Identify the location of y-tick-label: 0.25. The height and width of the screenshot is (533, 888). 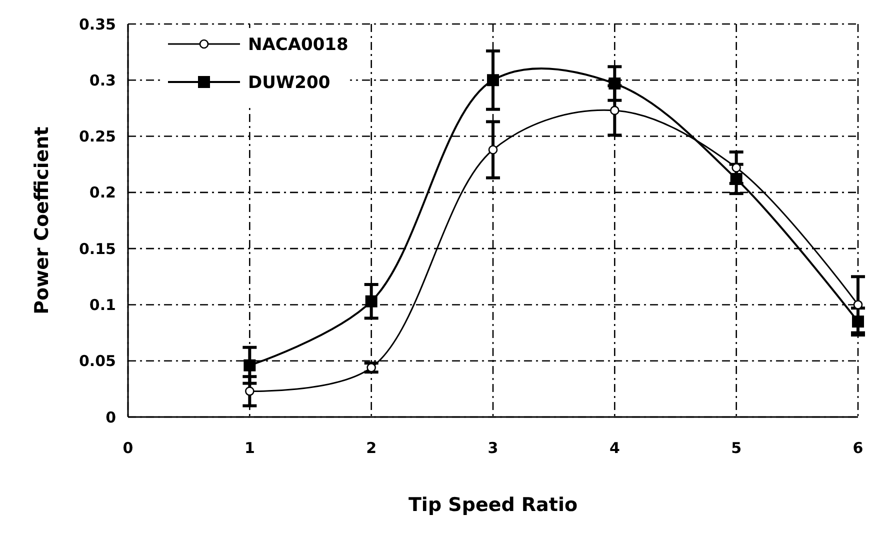
(97, 137).